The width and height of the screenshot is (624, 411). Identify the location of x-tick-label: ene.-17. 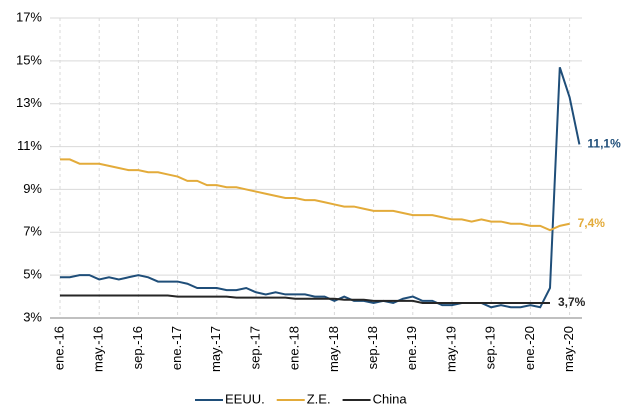
(176, 348).